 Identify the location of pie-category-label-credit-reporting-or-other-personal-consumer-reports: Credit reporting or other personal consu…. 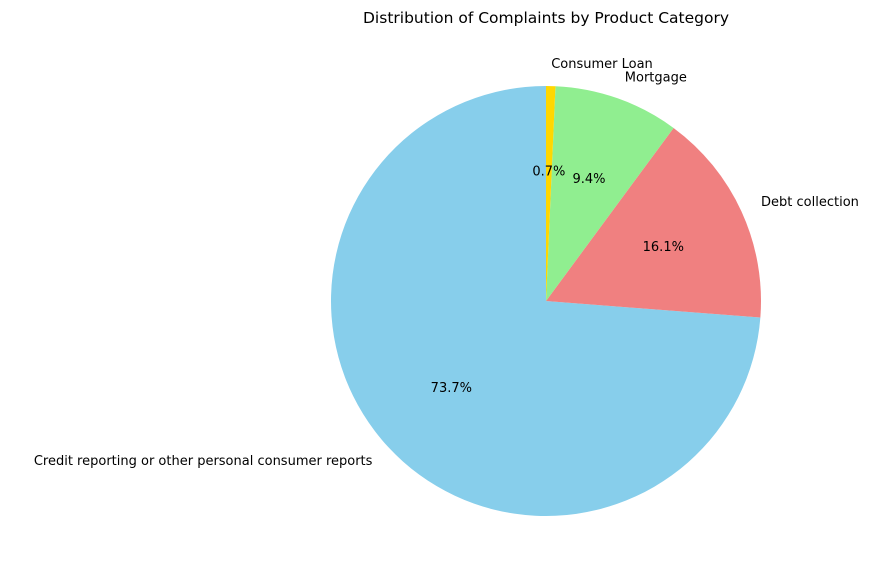
(203, 461).